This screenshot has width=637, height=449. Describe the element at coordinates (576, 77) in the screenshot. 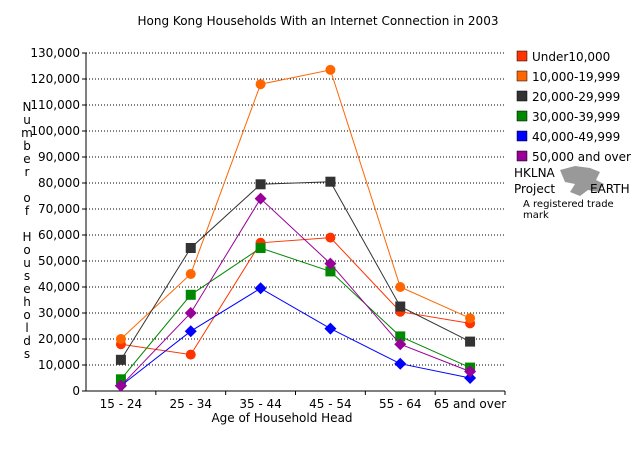

I see `legend-label: 10,000-19,999` at that location.